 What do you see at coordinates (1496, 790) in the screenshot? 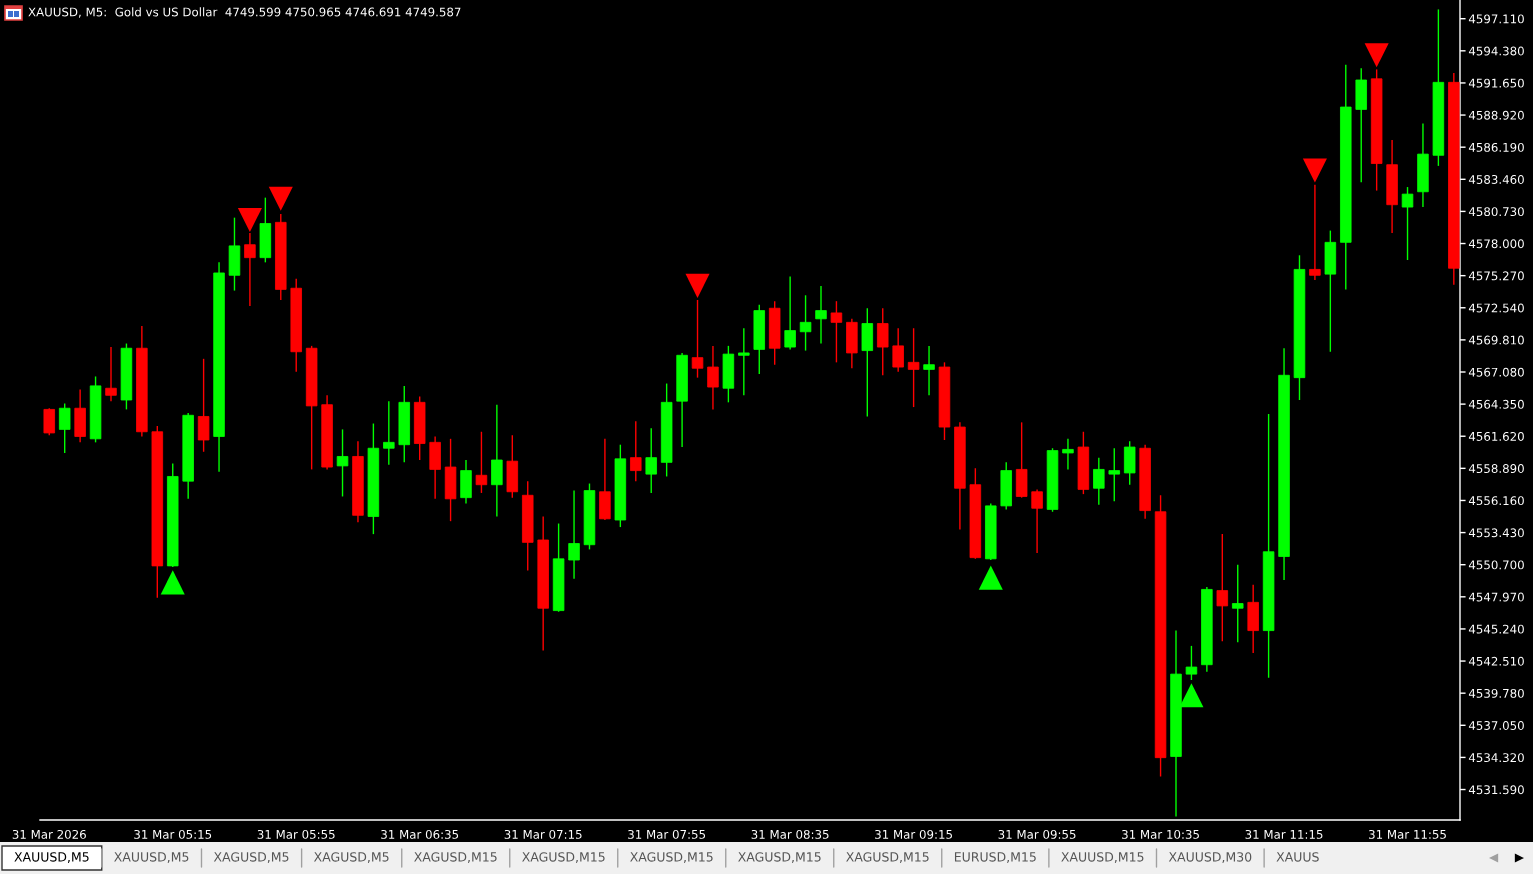
I see `y-tick-label: 4531.590` at bounding box center [1496, 790].